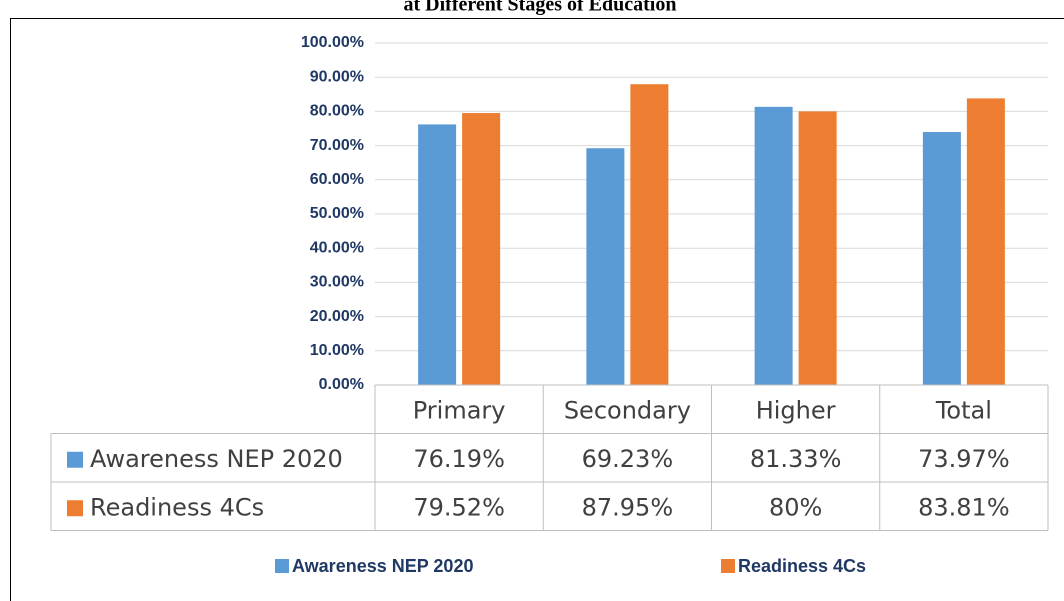 This screenshot has width=1064, height=601. I want to click on table-row-header: Readiness 4Cs, so click(177, 507).